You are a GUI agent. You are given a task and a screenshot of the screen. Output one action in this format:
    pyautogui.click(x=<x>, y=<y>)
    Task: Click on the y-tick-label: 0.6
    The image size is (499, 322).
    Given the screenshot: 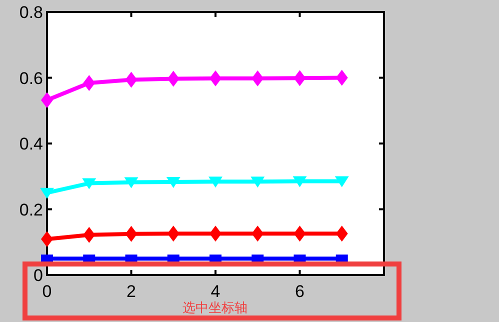 What is the action you would take?
    pyautogui.click(x=31, y=78)
    